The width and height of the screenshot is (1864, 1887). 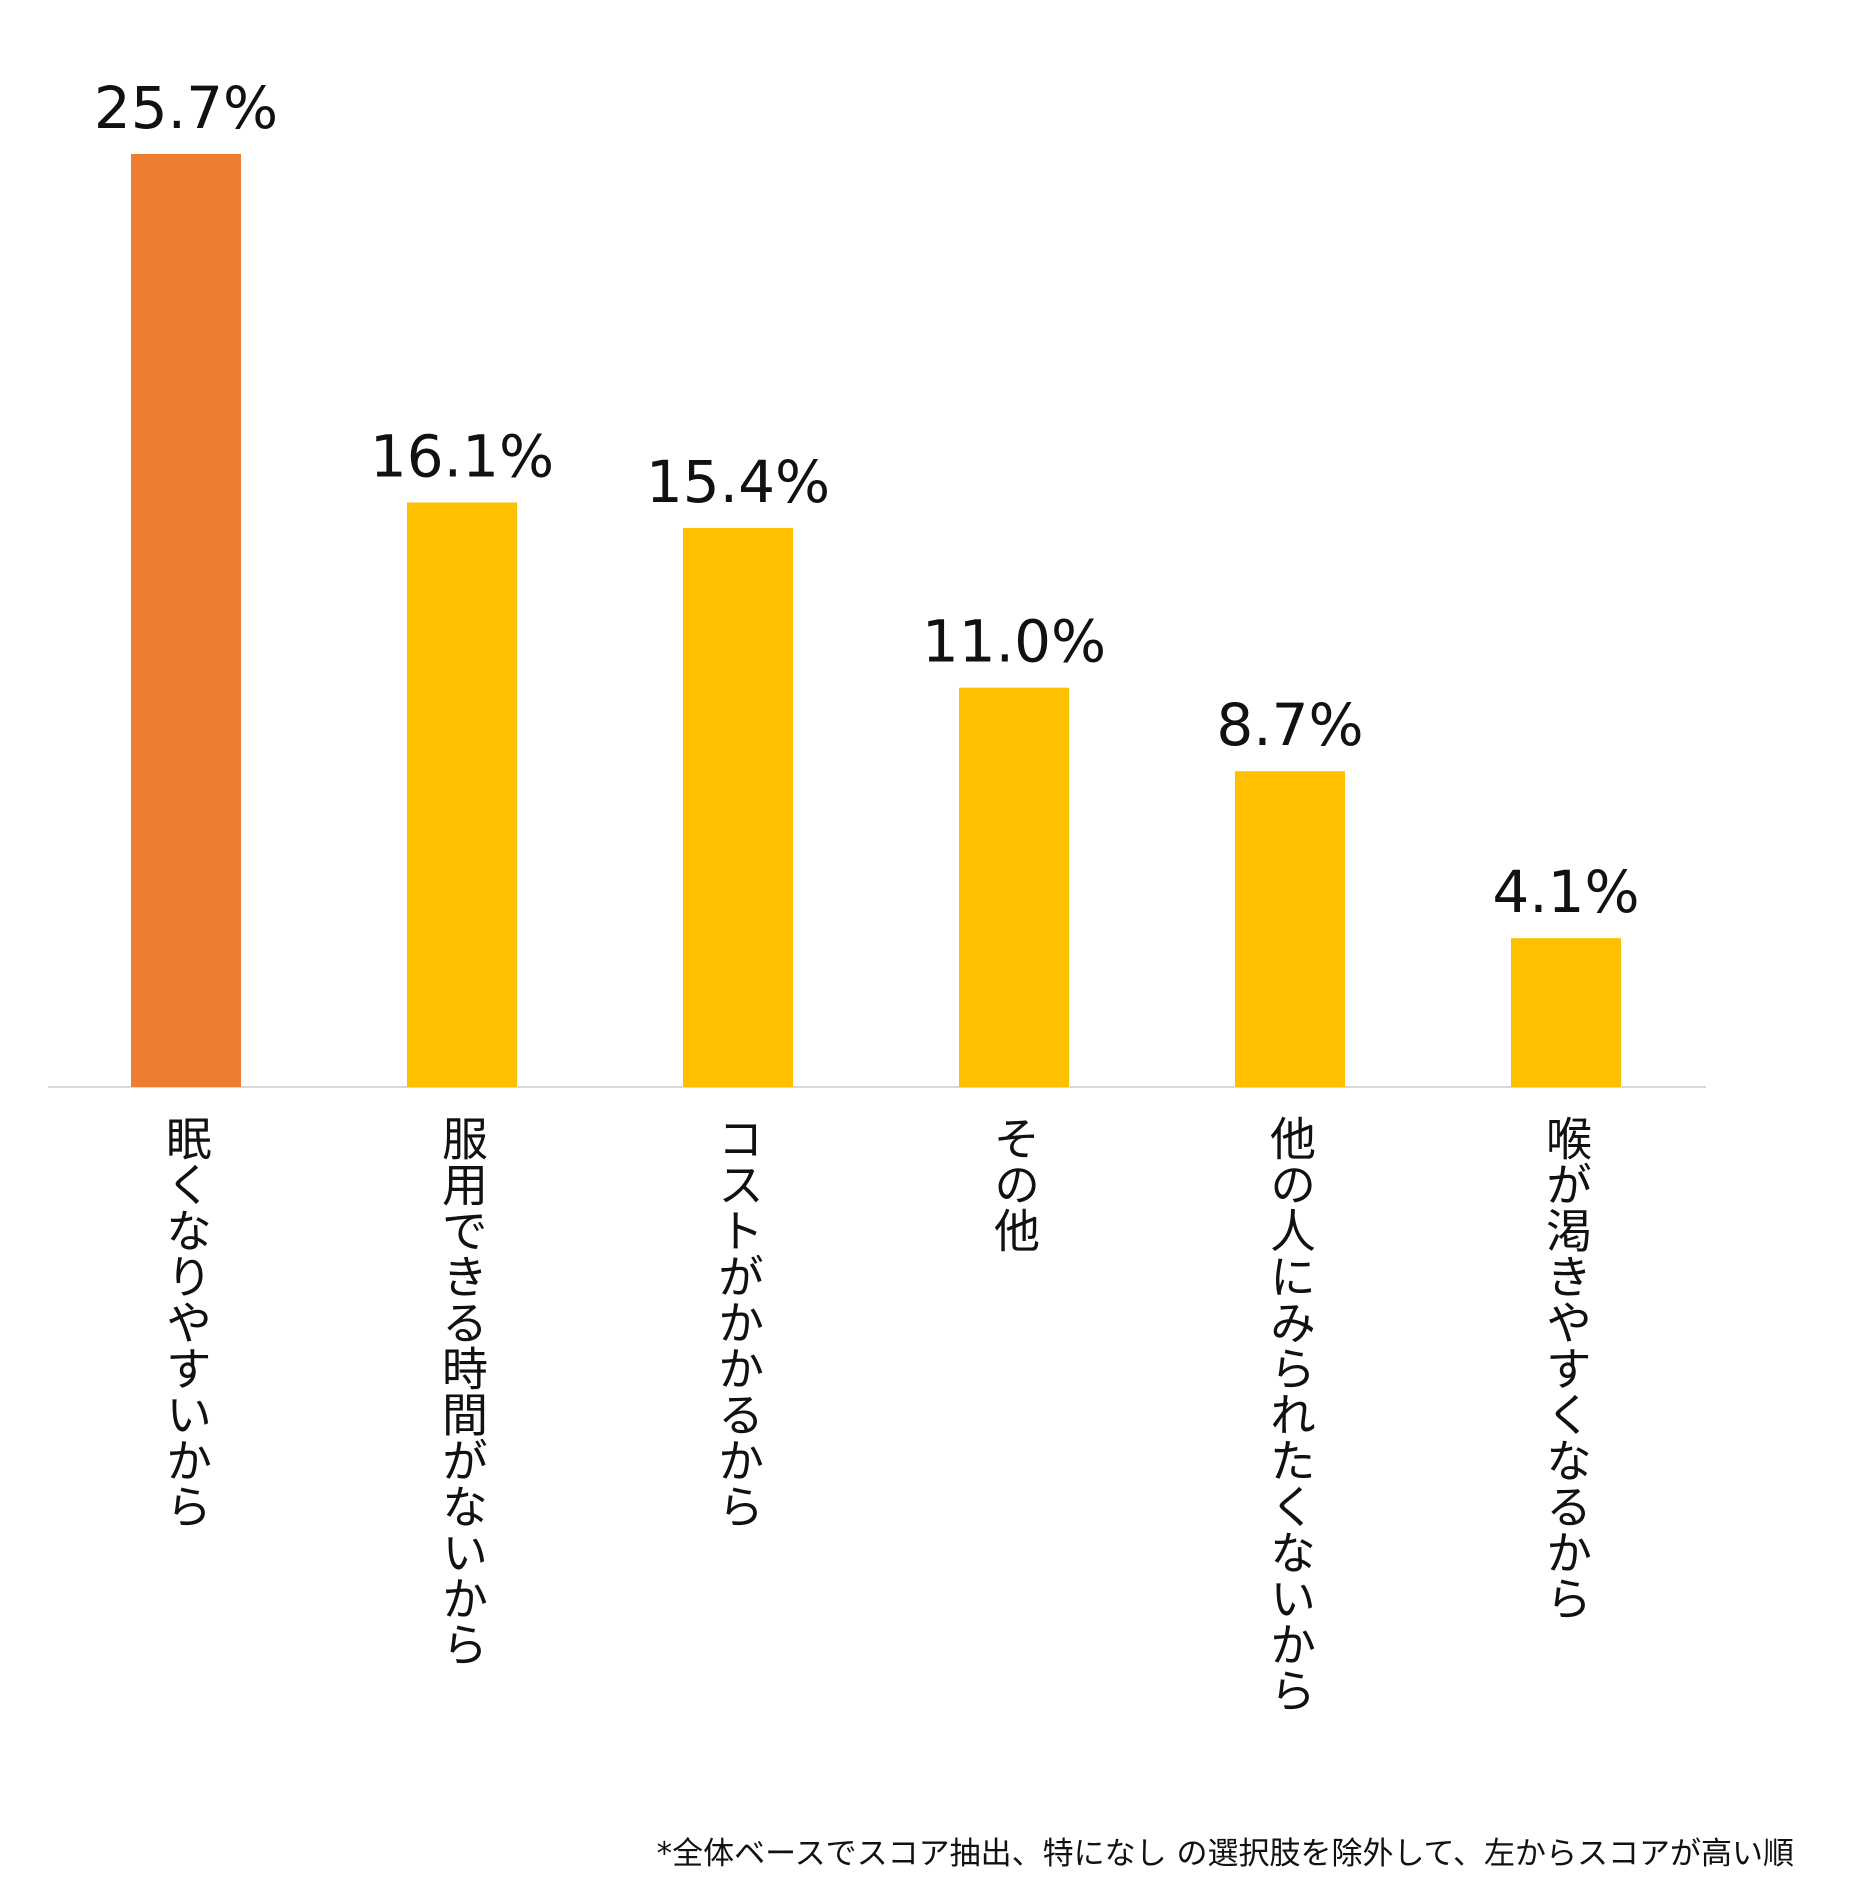 I want to click on footnote: *全体ベースでスコア抽出、特になし の選択肢を除外して、左からスコアが高い順, so click(x=1225, y=1854).